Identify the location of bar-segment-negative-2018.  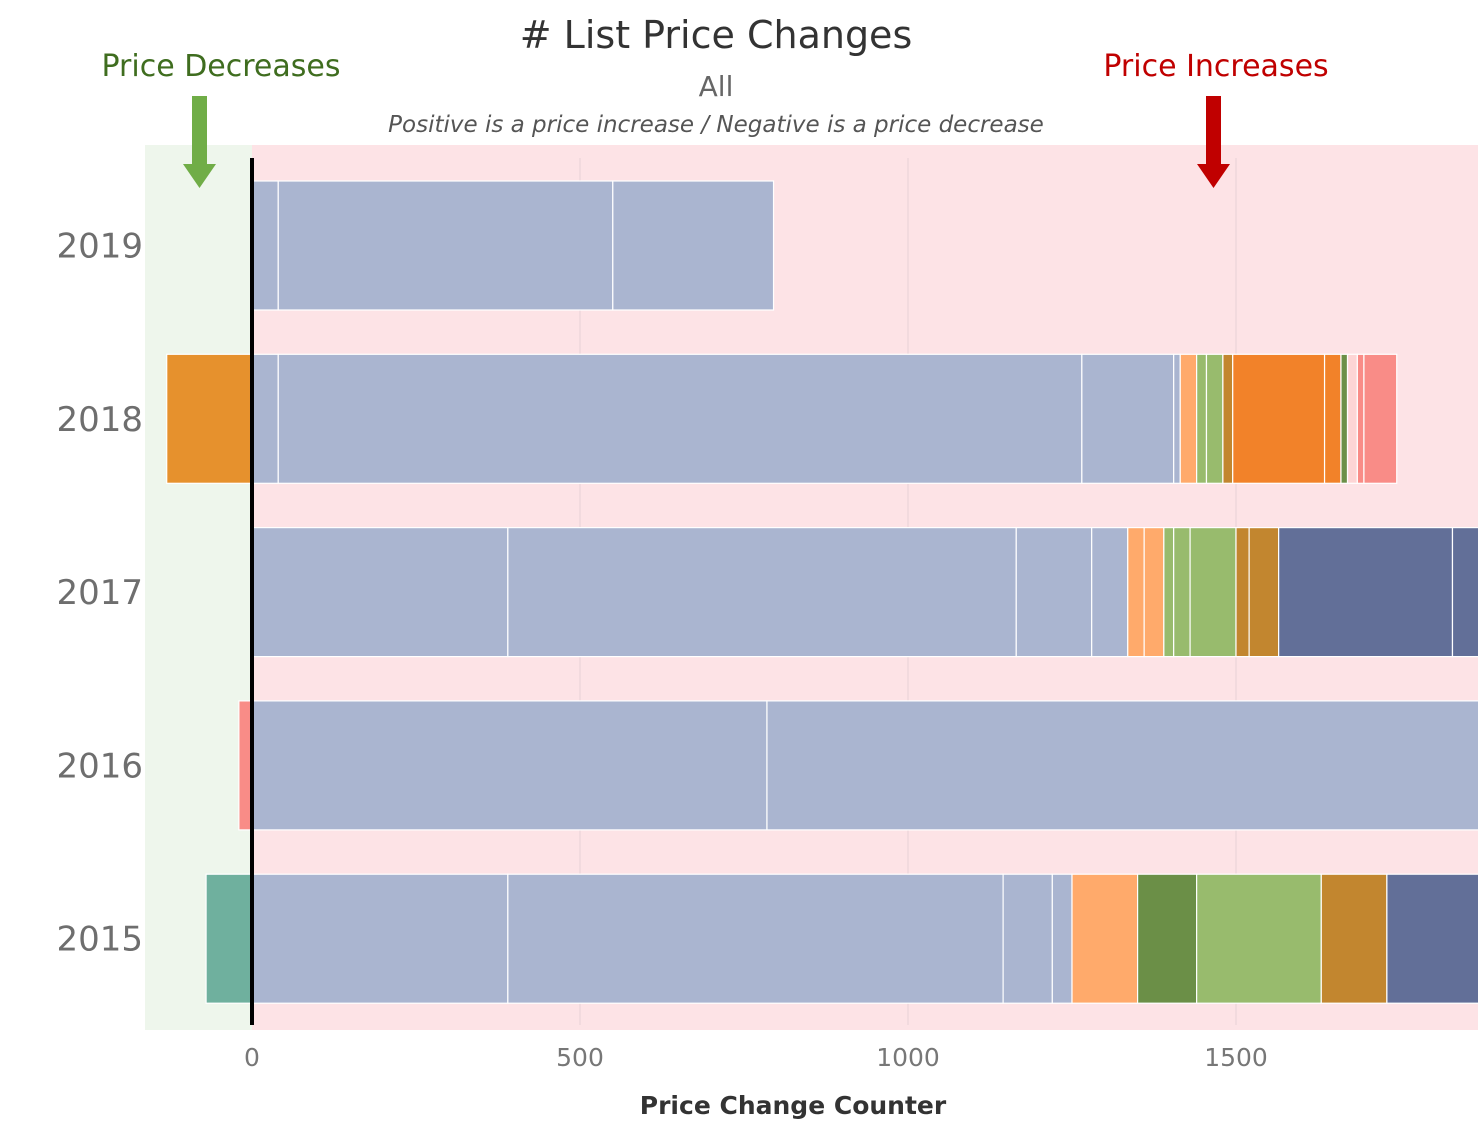
(209, 418).